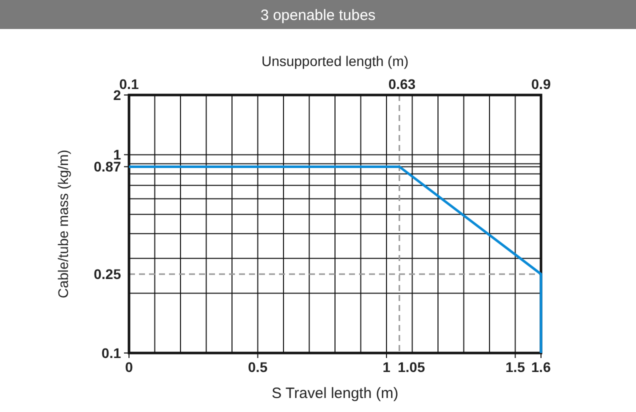 The width and height of the screenshot is (636, 412). What do you see at coordinates (412, 367) in the screenshot?
I see `ref-line-label: 1.05` at bounding box center [412, 367].